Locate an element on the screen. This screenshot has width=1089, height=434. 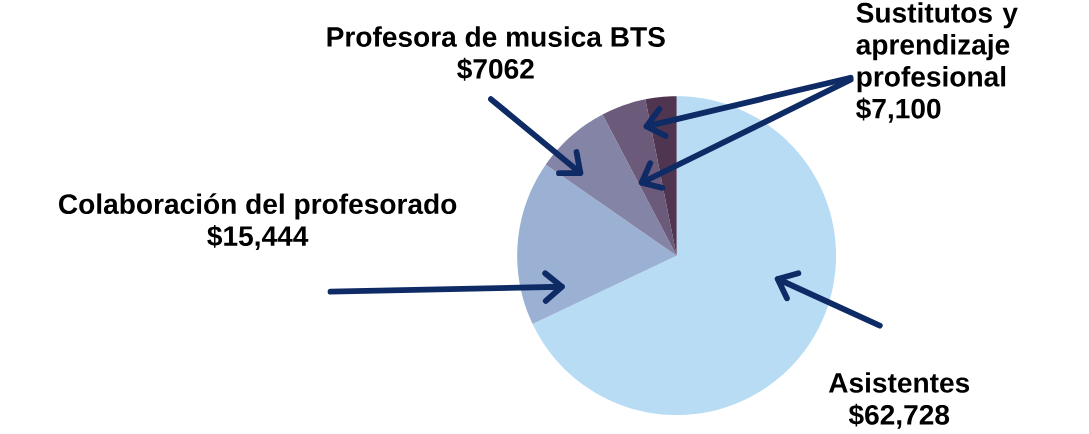
slice-label: Colaboración del profesorado is located at coordinates (258, 206).